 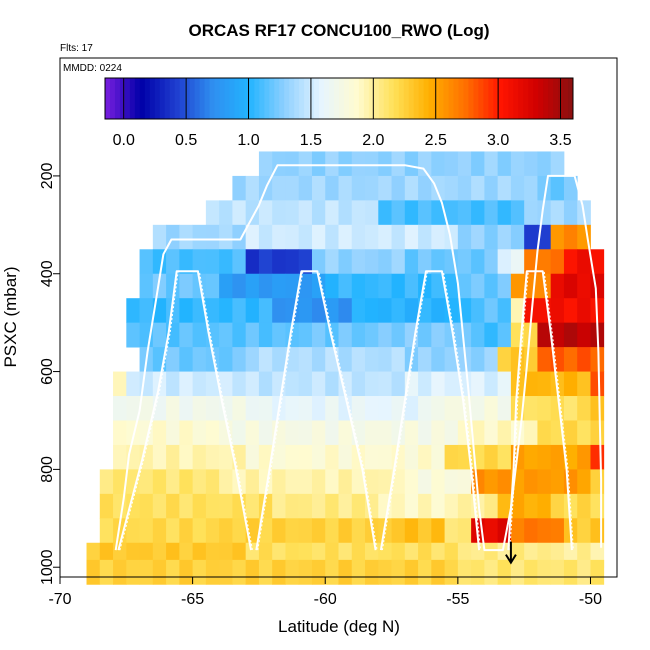 What do you see at coordinates (192, 599) in the screenshot?
I see `x-tick-label: -65` at bounding box center [192, 599].